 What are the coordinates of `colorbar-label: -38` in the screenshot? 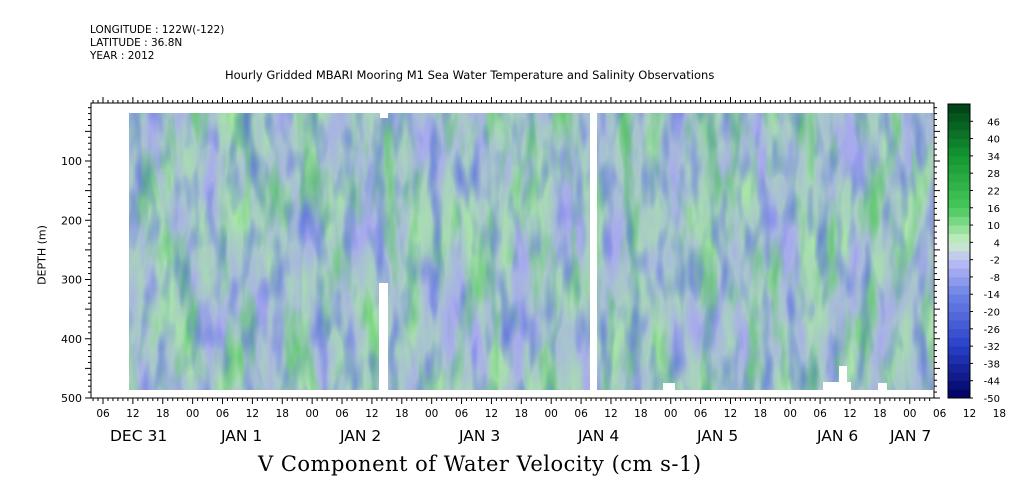 It's located at (992, 364).